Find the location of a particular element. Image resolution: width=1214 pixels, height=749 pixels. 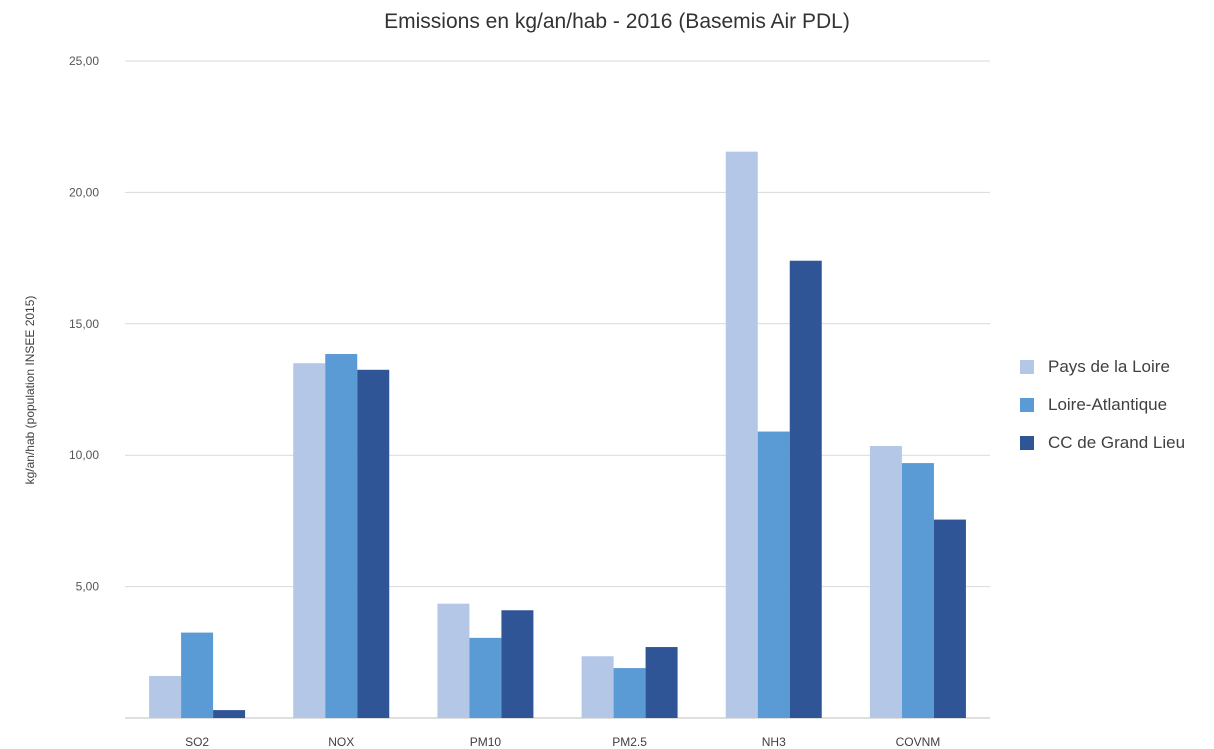

legend-label: Pays de la Loire is located at coordinates (1109, 366).